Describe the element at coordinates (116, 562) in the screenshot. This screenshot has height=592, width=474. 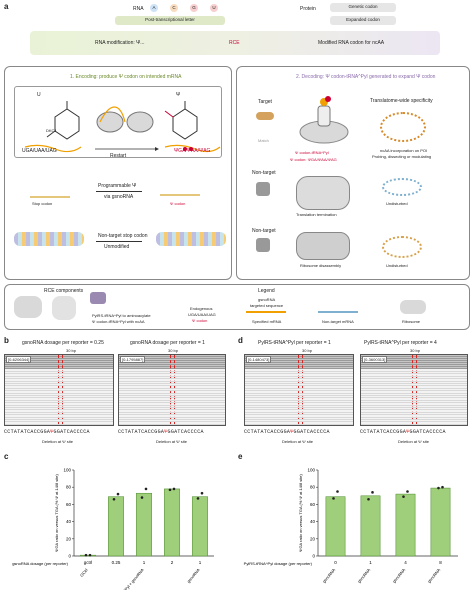
I see `x-tick-label: 0.25` at that location.